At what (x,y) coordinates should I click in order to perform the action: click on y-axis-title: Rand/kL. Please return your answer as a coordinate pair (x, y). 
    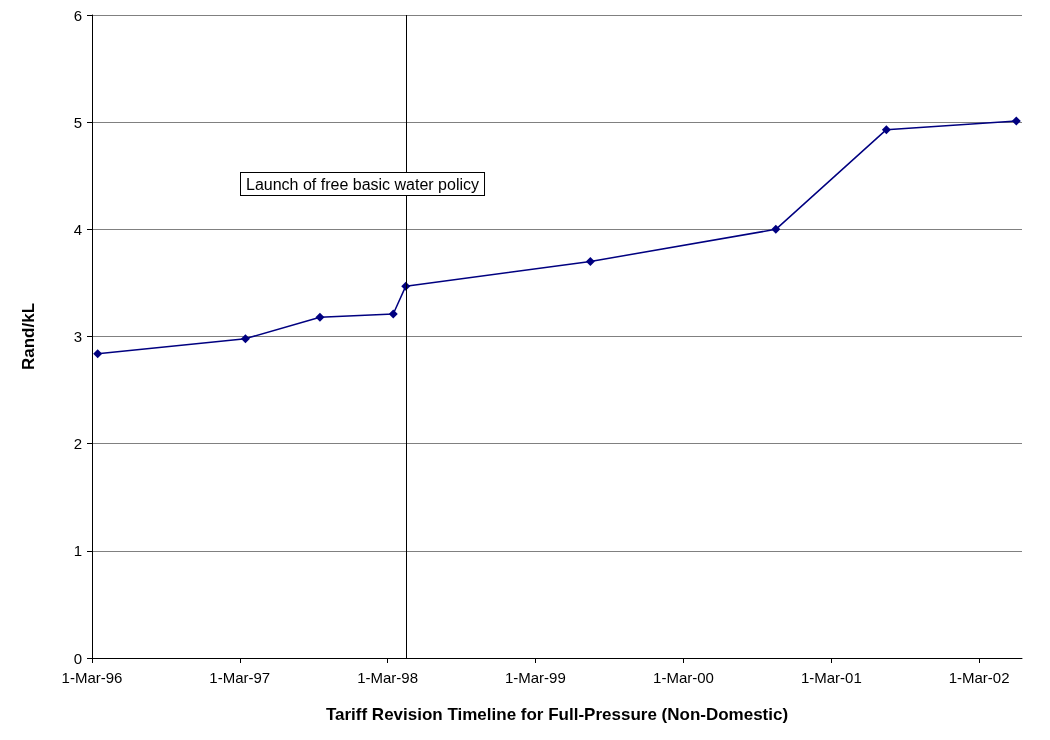
    Looking at the image, I should click on (28, 336).